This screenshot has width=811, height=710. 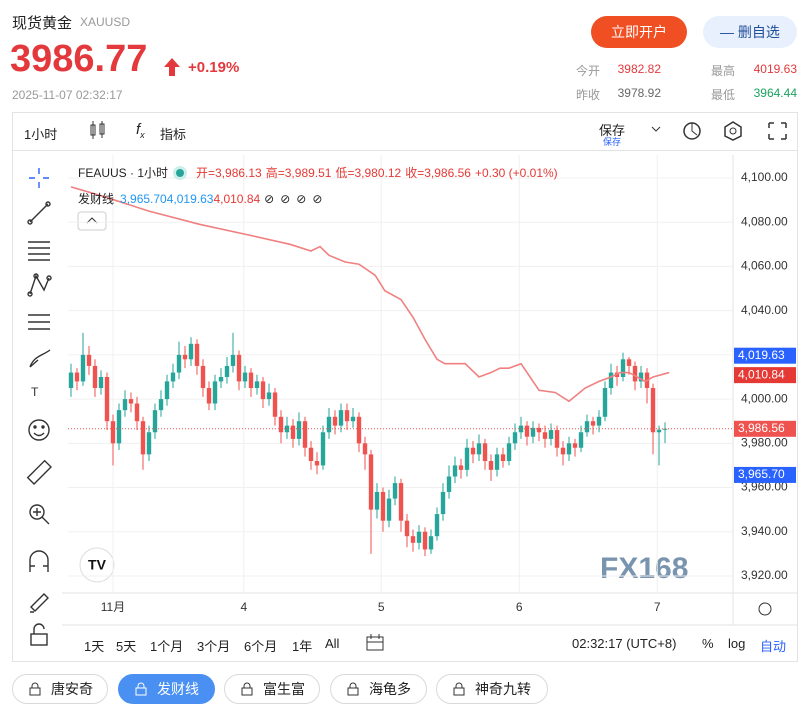 I want to click on indicator-icons: ⊘⊘⊘⊘, so click(x=296, y=199).